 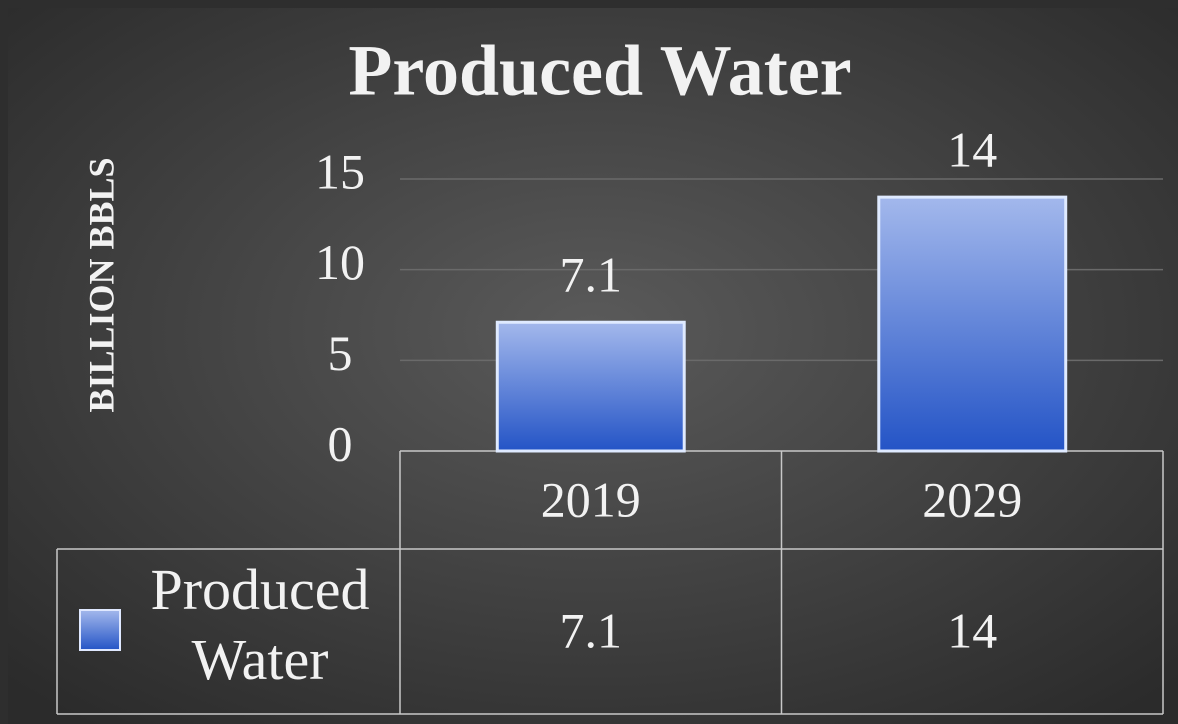 What do you see at coordinates (340, 443) in the screenshot?
I see `y-tick-label: 0` at bounding box center [340, 443].